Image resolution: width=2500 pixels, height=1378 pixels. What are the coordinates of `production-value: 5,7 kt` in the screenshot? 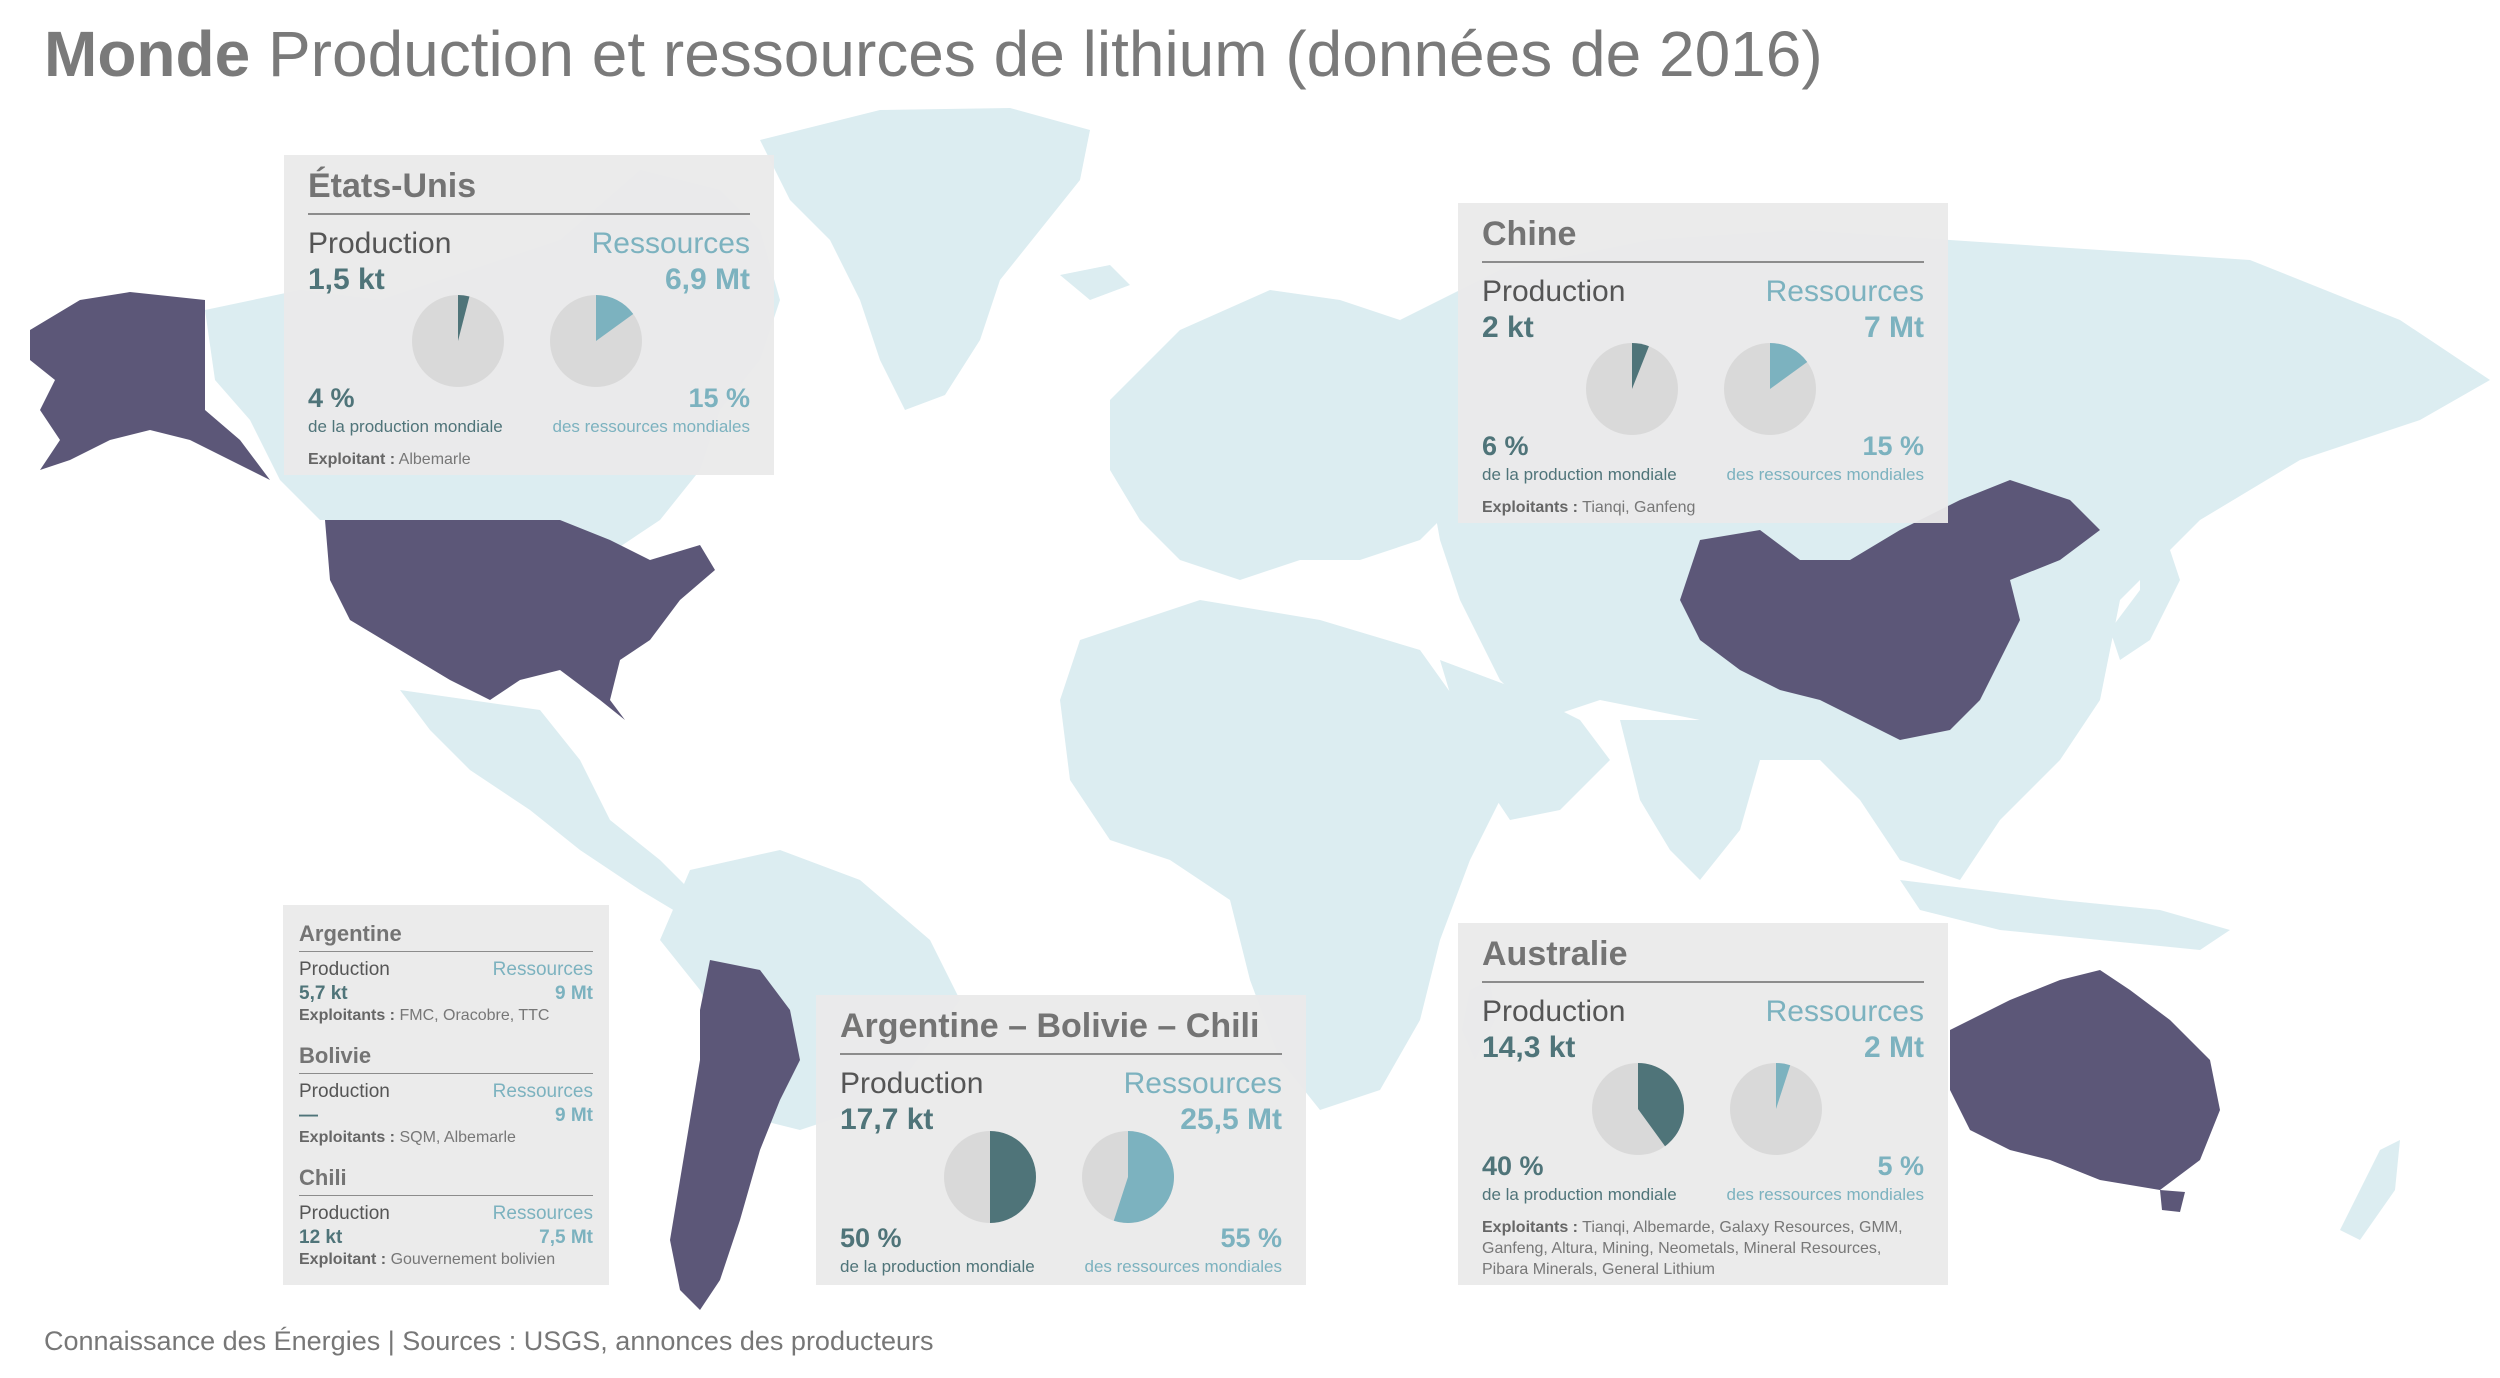 It's located at (323, 993).